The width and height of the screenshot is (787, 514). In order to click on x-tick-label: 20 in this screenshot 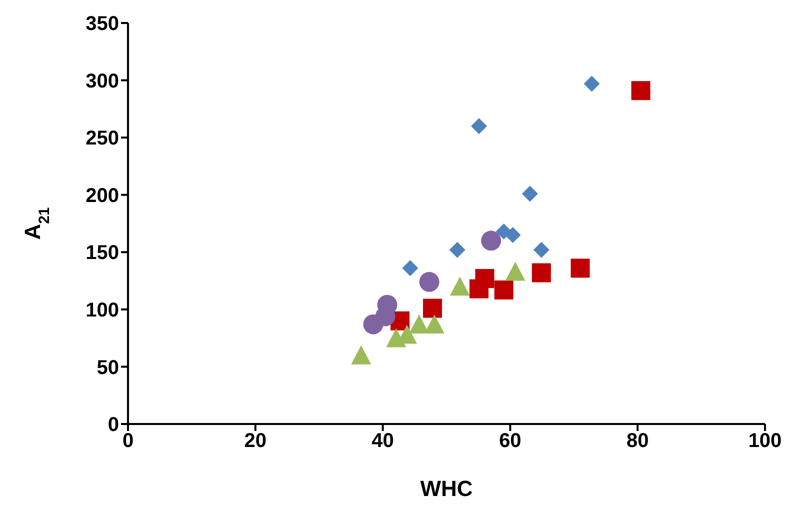, I will do `click(255, 441)`.